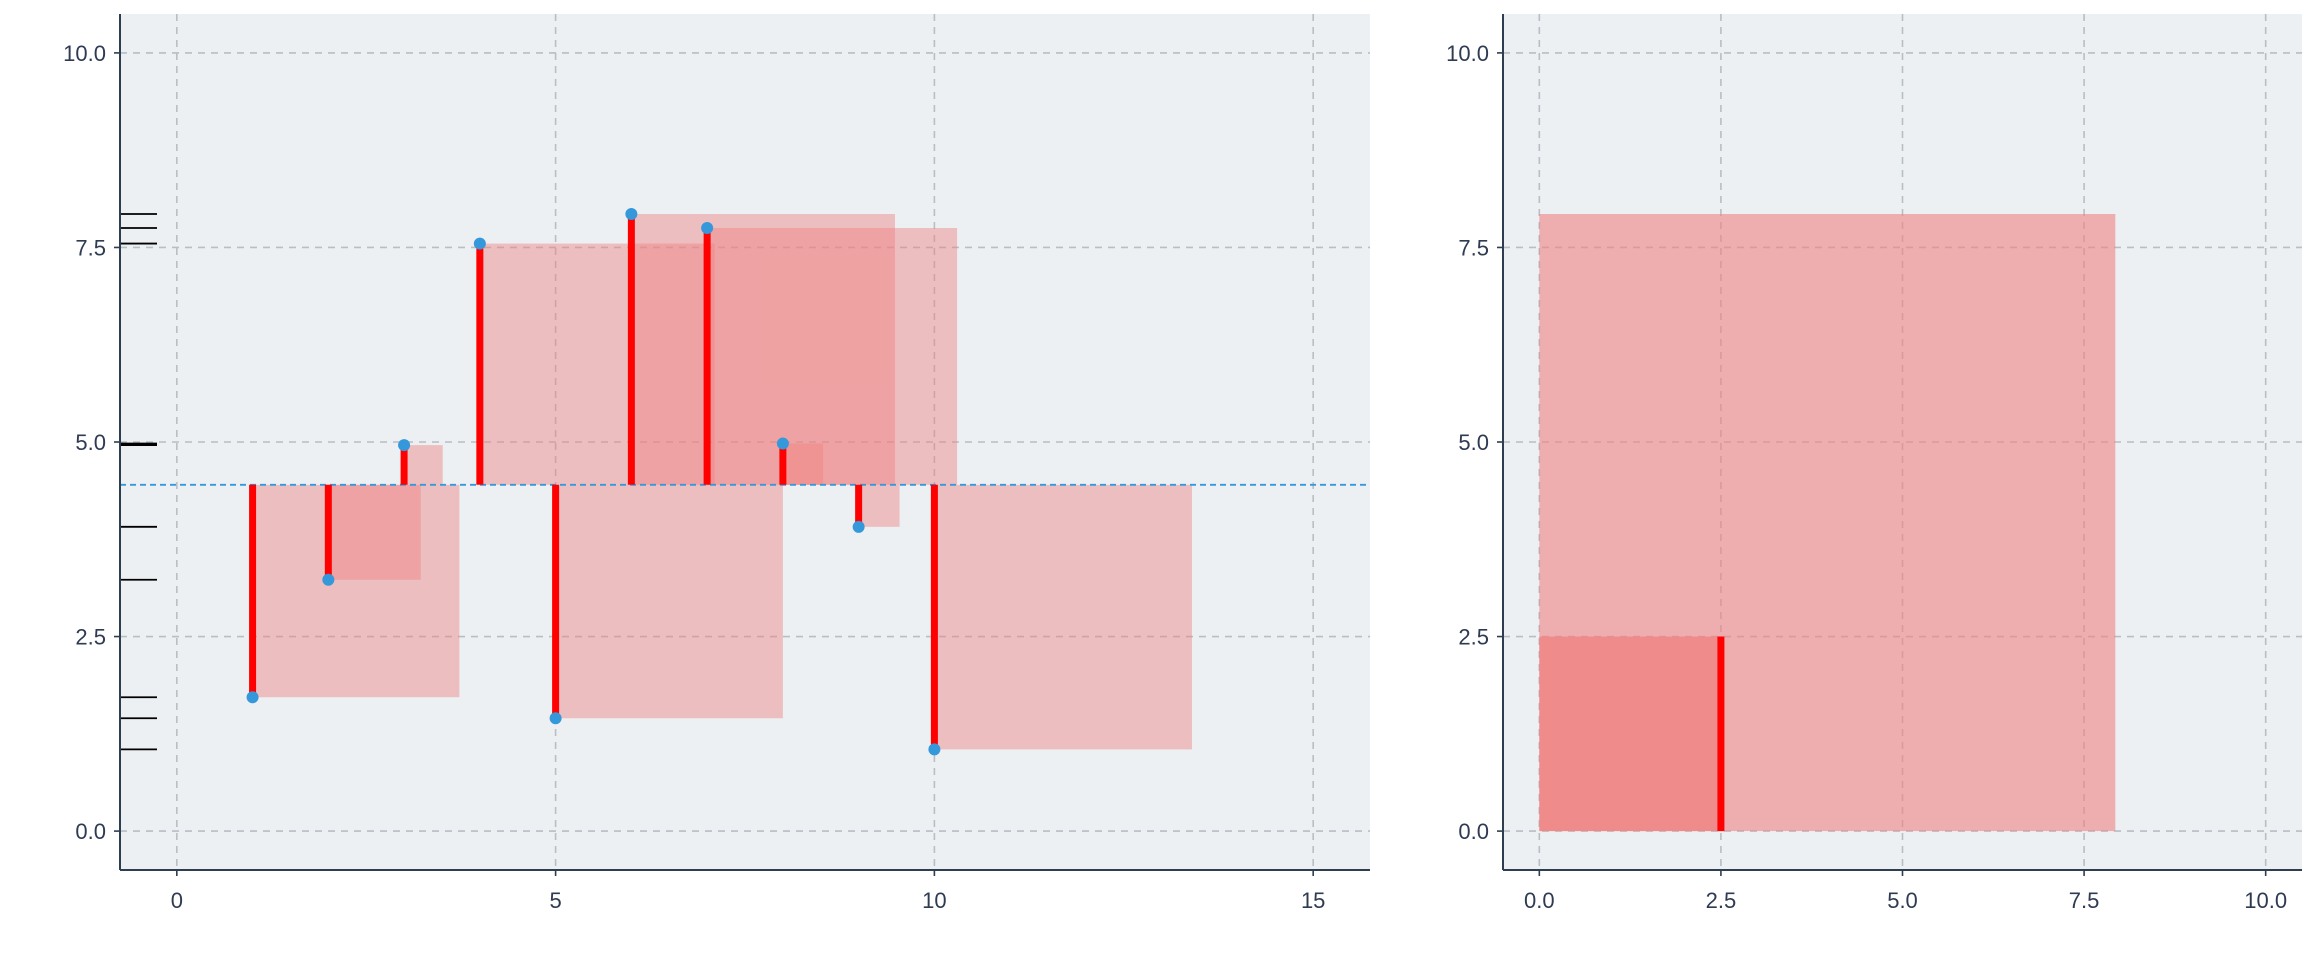 The height and width of the screenshot is (960, 2304). What do you see at coordinates (1902, 900) in the screenshot?
I see `right-x-tick-label: 5.0` at bounding box center [1902, 900].